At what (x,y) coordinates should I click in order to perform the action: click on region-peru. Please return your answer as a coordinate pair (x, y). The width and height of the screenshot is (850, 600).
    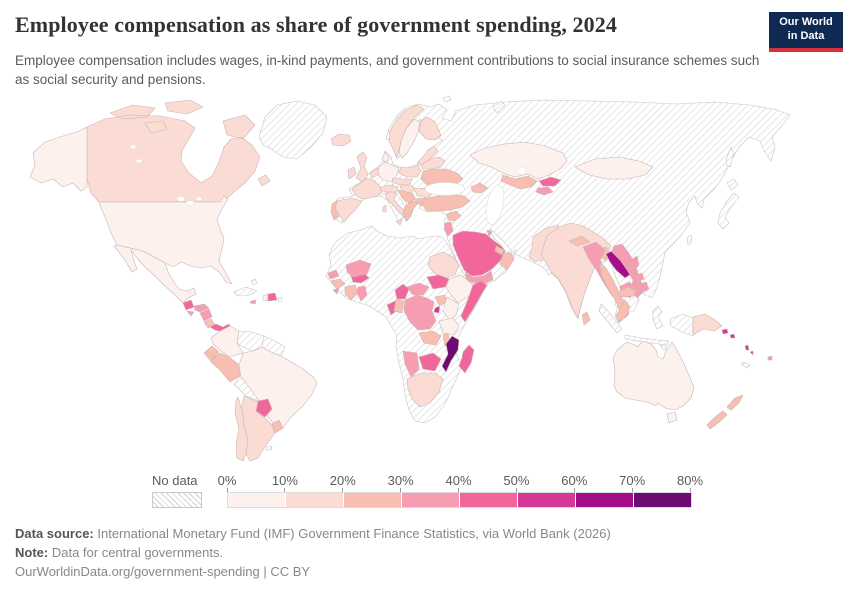
    Looking at the image, I should click on (225, 367).